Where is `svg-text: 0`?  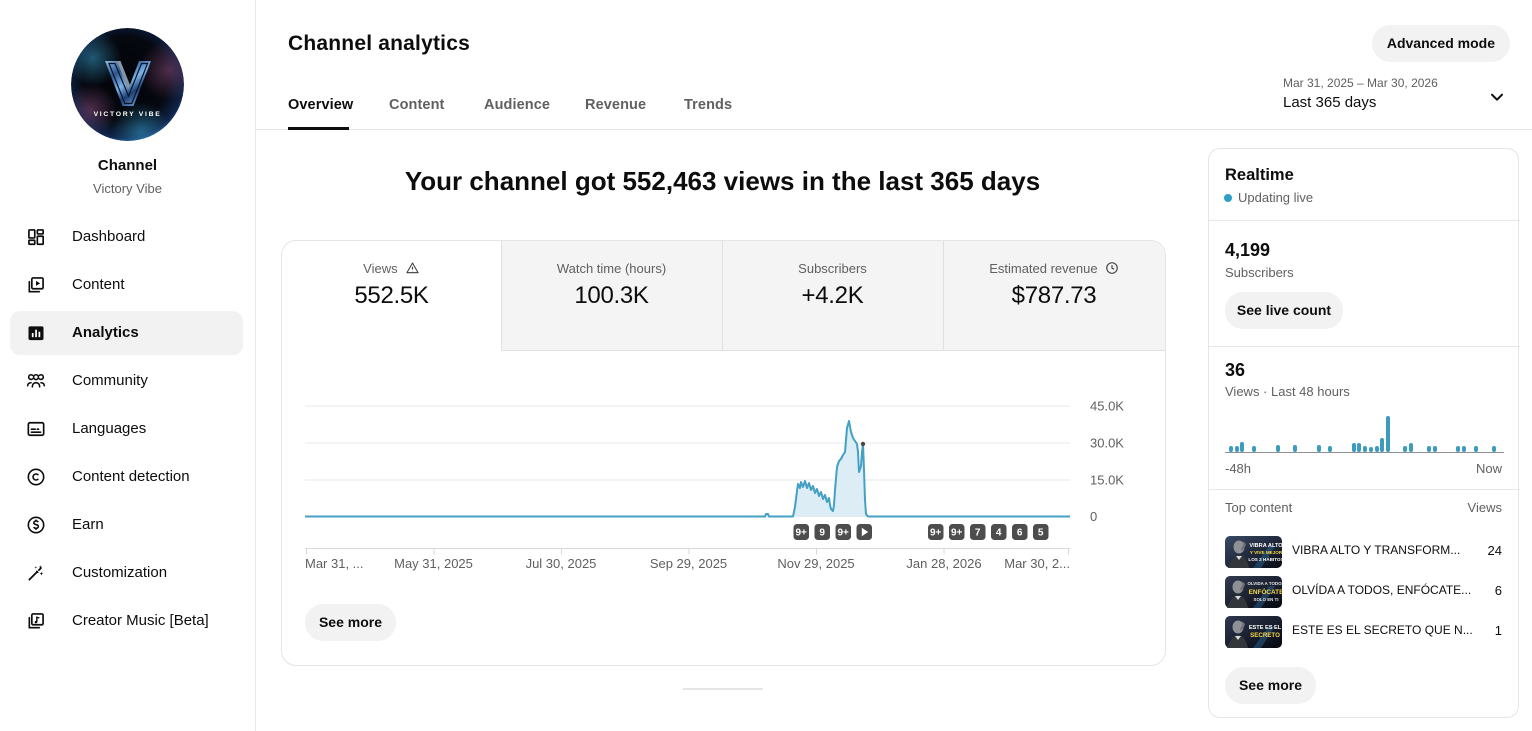 svg-text: 0 is located at coordinates (1093, 516).